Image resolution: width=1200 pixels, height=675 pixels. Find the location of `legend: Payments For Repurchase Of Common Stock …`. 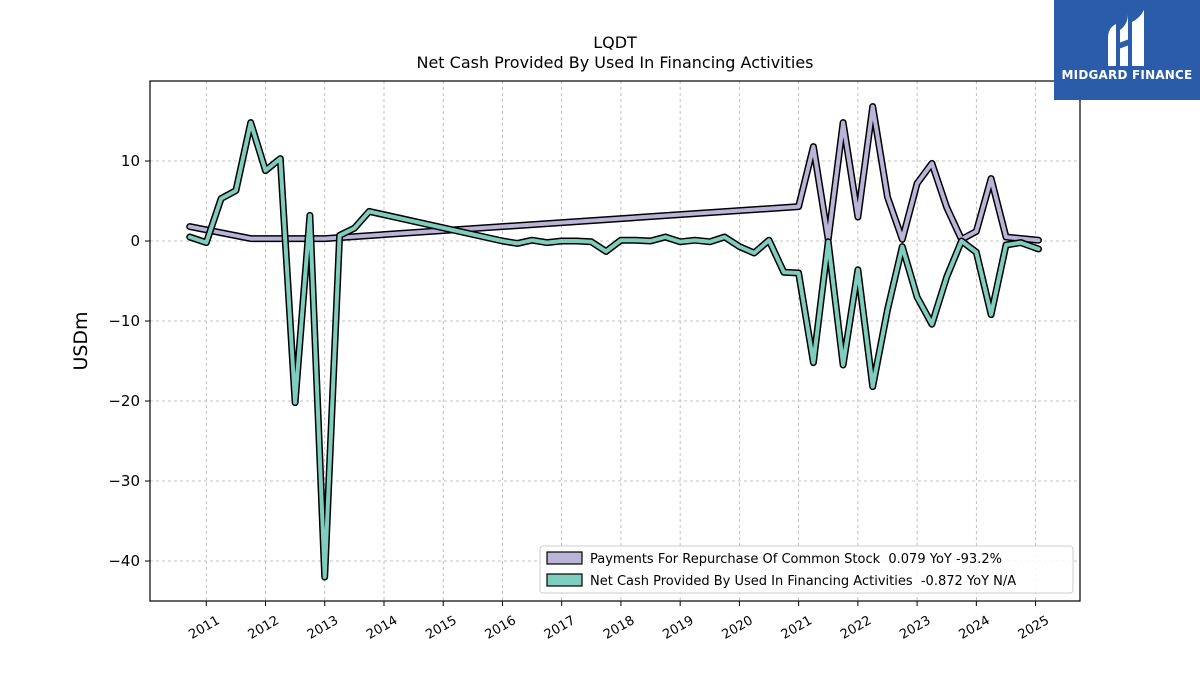

legend: Payments For Repurchase Of Common Stock … is located at coordinates (806, 569).